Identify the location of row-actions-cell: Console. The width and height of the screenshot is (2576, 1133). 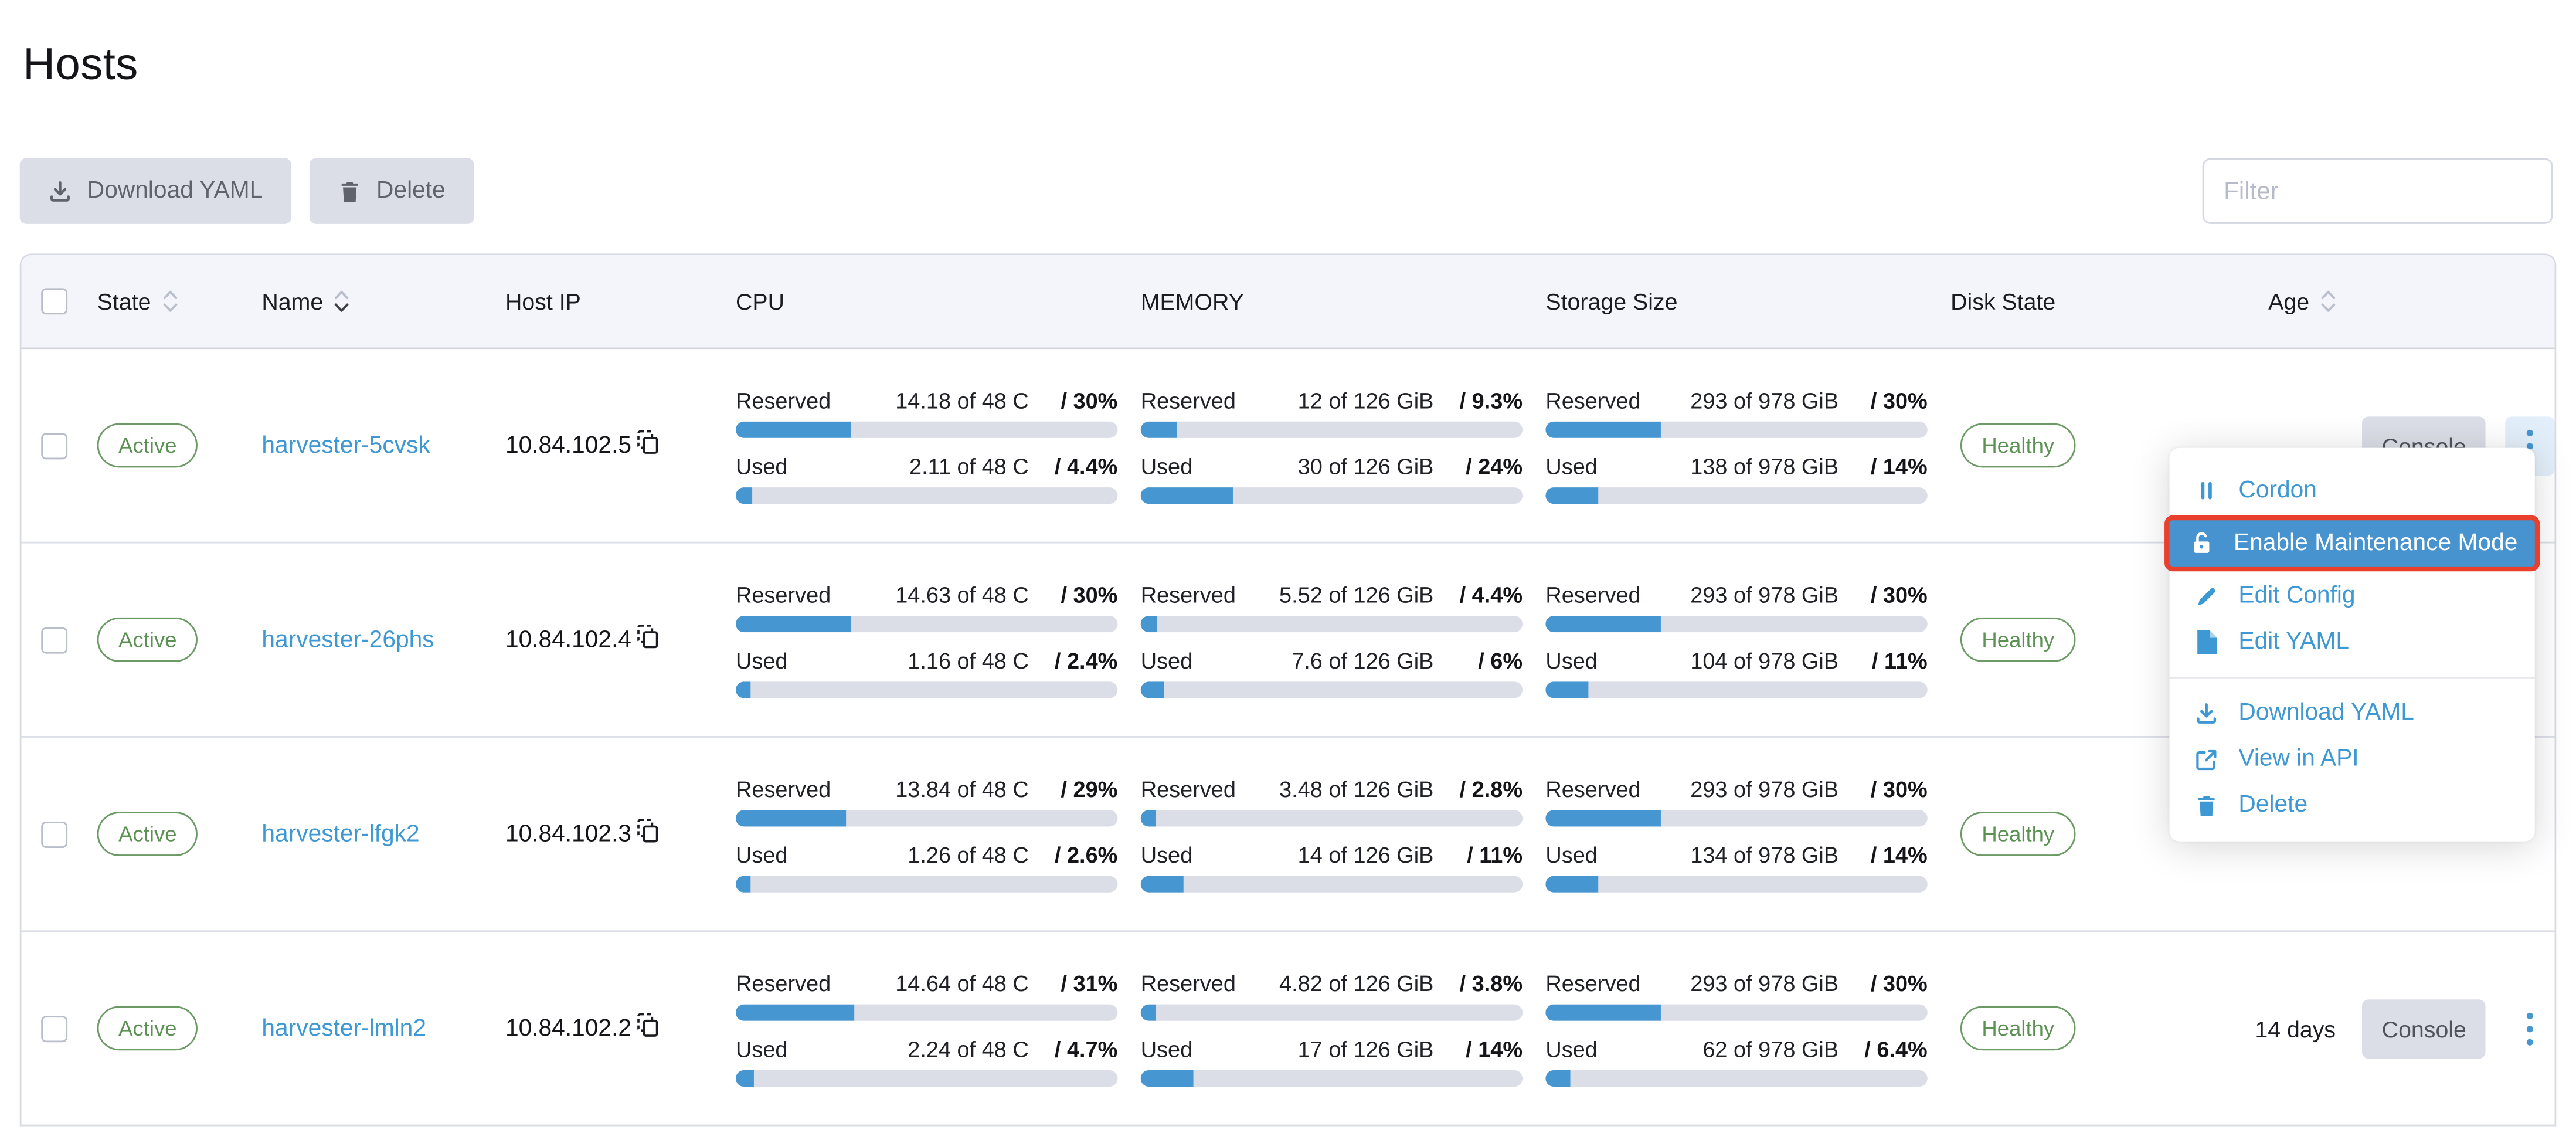
(2456, 1028).